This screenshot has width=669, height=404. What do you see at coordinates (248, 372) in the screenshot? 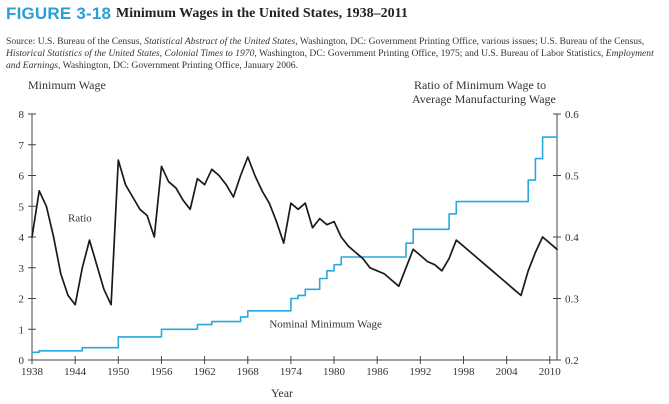
I see `x-tick-label: 1968` at bounding box center [248, 372].